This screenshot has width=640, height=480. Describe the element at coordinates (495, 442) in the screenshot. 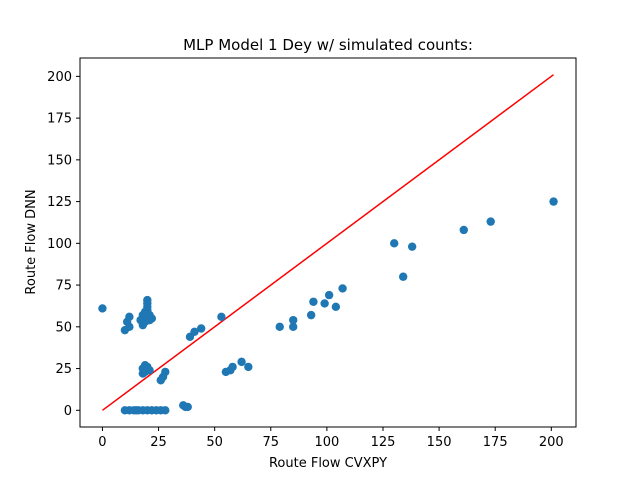

I see `x-tick-label: 175` at that location.